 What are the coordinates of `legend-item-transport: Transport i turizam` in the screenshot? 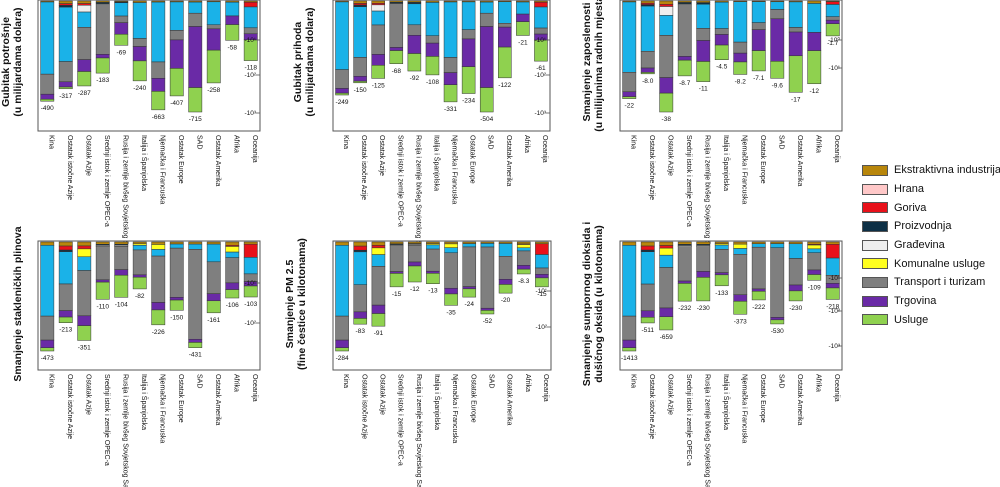 It's located at (930, 282).